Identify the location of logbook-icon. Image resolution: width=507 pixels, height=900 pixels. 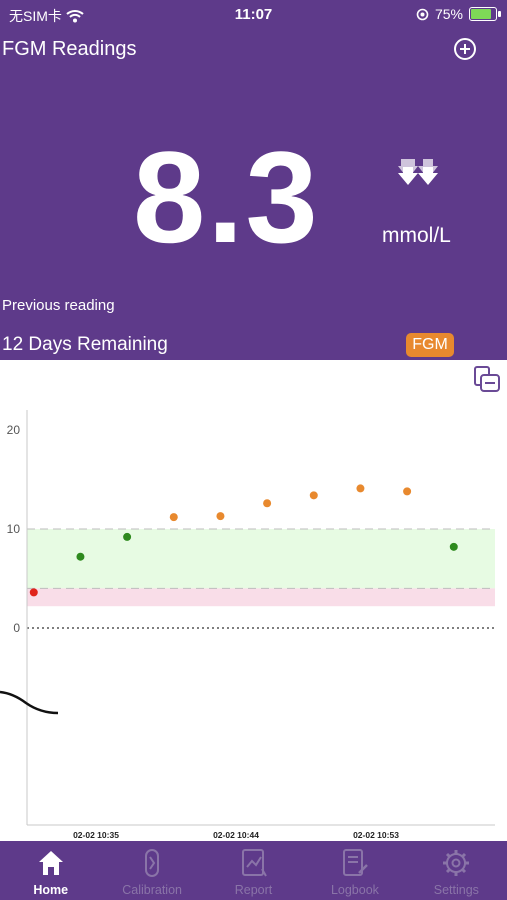
(355, 862).